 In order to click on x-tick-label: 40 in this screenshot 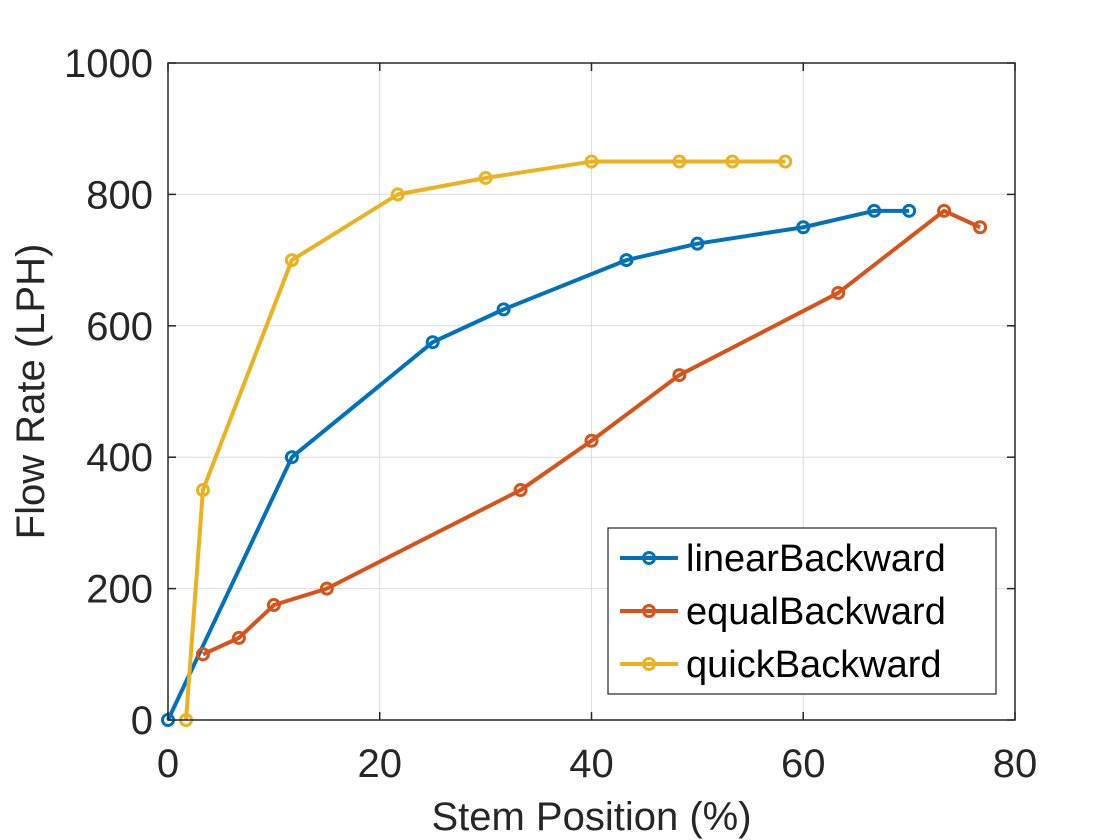, I will do `click(591, 764)`.